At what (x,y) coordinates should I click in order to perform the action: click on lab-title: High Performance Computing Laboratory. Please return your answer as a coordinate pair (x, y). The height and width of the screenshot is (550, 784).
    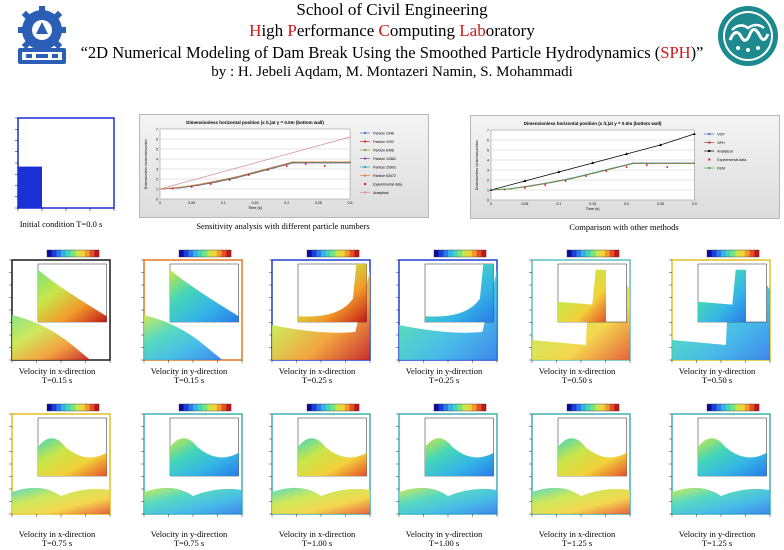
    Looking at the image, I should click on (392, 31).